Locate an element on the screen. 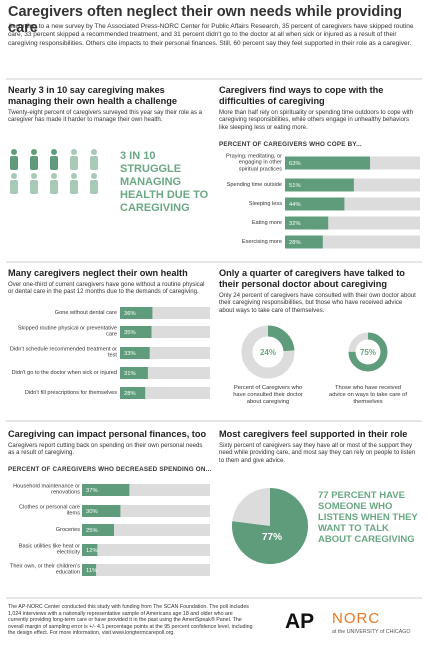 The height and width of the screenshot is (650, 428). value-label: 33% is located at coordinates (130, 354).